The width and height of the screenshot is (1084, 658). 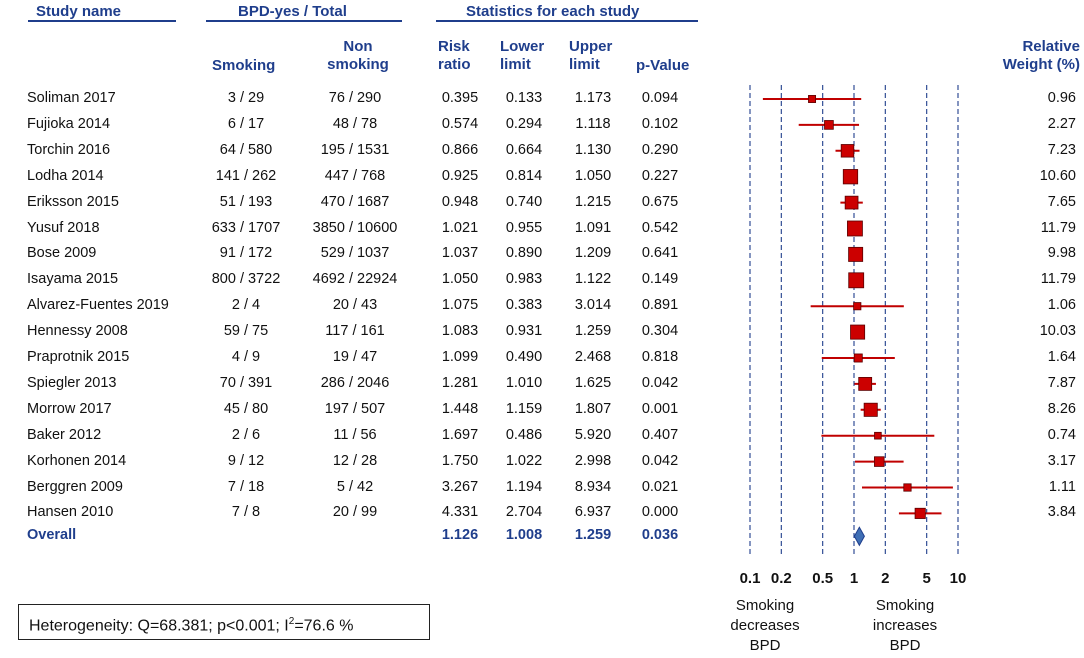 What do you see at coordinates (63, 227) in the screenshot?
I see `study-name: Yusuf 2018` at bounding box center [63, 227].